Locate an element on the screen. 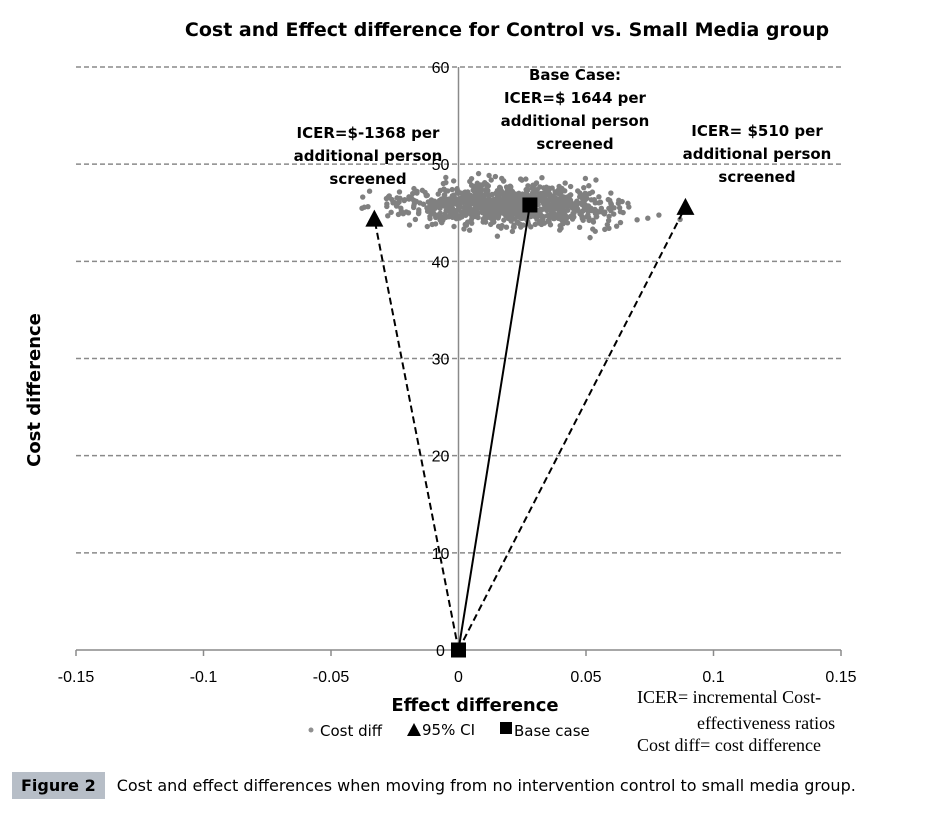 The width and height of the screenshot is (930, 815). y-tick-label: 60 is located at coordinates (441, 68).